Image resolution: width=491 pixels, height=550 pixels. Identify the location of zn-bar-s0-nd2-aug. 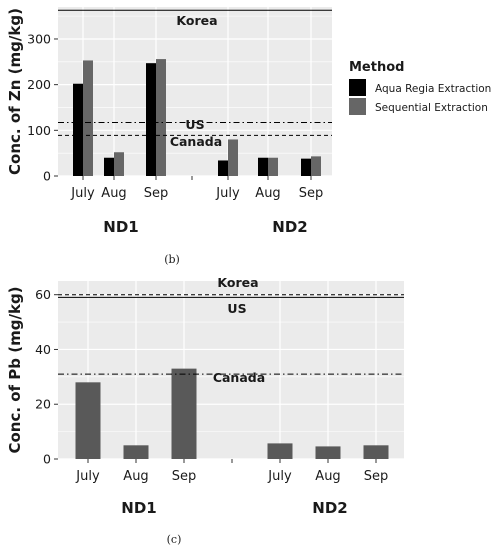
(263, 166).